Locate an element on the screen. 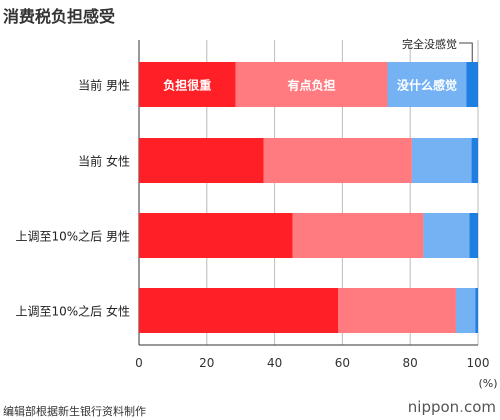 This screenshot has width=500, height=420. category-label: 上调至10%之后 男性 is located at coordinates (73, 237).